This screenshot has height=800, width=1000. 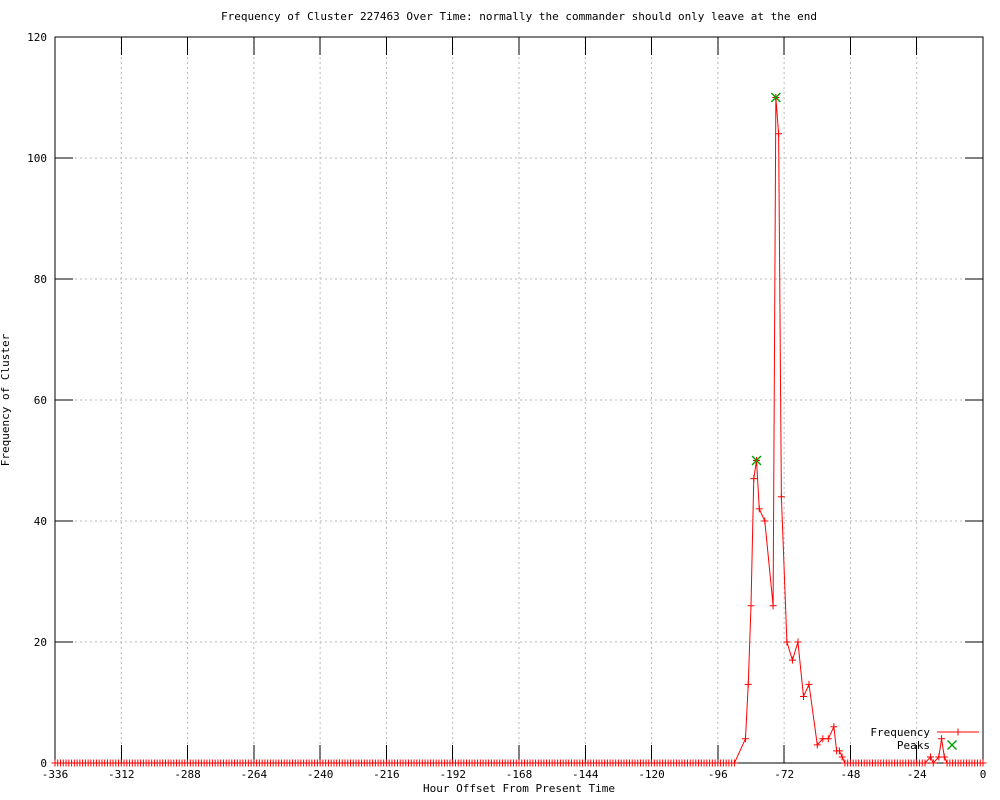 What do you see at coordinates (913, 745) in the screenshot?
I see `legend-label-peaks: Peaks` at bounding box center [913, 745].